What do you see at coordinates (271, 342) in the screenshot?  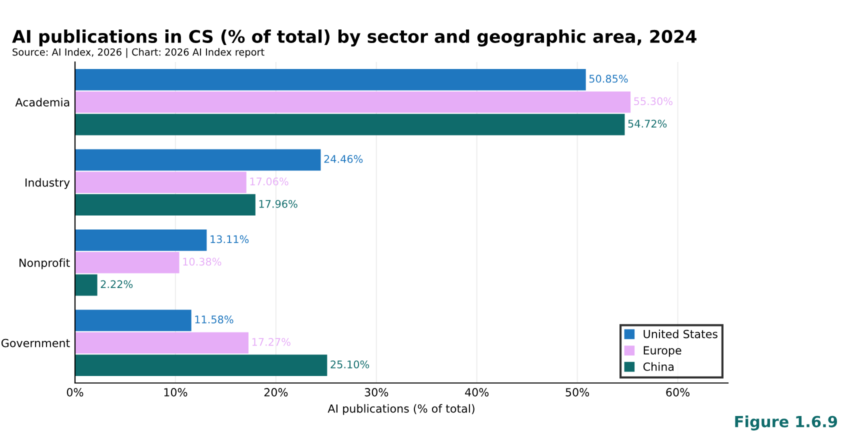 I see `data-label: 17.27%` at bounding box center [271, 342].